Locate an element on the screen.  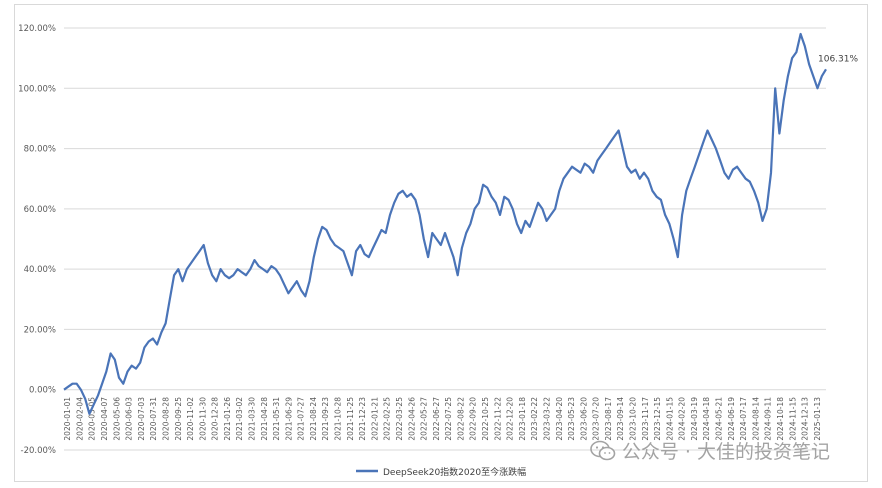
x-tick-label: 2020-08-28 is located at coordinates (165, 419).